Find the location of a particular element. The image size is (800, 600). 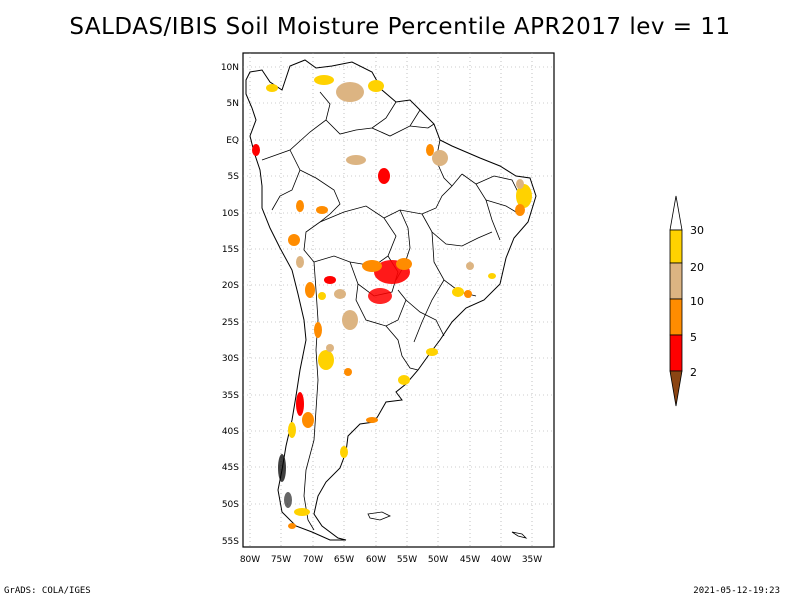

color-legend is located at coordinates (676, 301).